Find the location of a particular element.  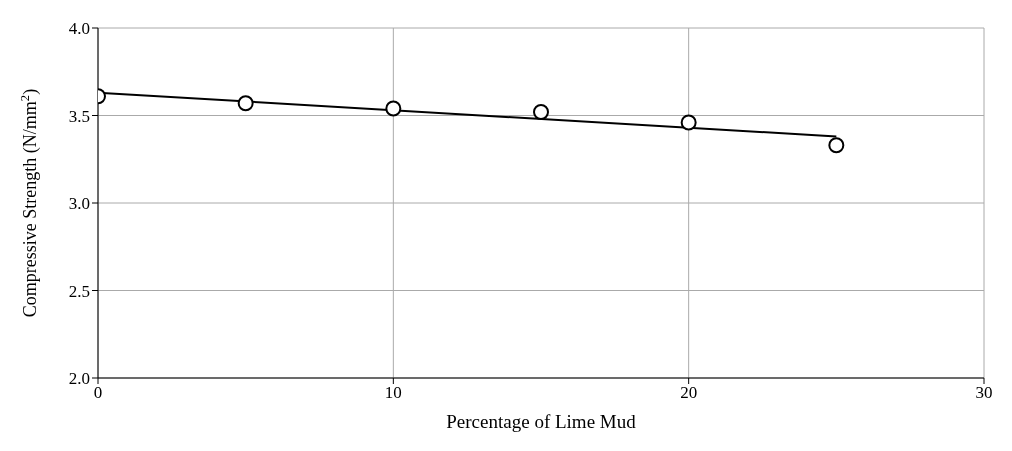

x-tick-label: 0 is located at coordinates (98, 393).